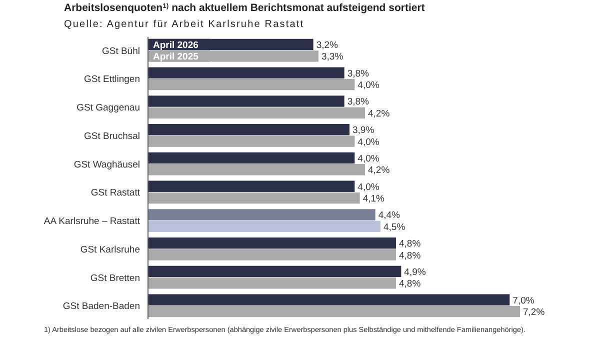 The height and width of the screenshot is (342, 608). Describe the element at coordinates (363, 130) in the screenshot. I see `data-label: 3,9%` at that location.